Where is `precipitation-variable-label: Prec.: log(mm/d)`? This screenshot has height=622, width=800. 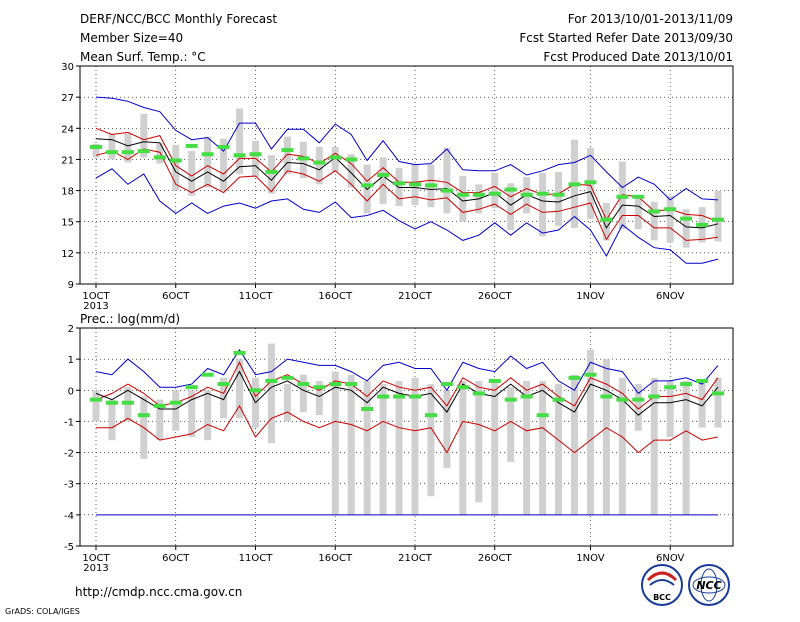
precipitation-variable-label: Prec.: log(mm/d) is located at coordinates (130, 319).